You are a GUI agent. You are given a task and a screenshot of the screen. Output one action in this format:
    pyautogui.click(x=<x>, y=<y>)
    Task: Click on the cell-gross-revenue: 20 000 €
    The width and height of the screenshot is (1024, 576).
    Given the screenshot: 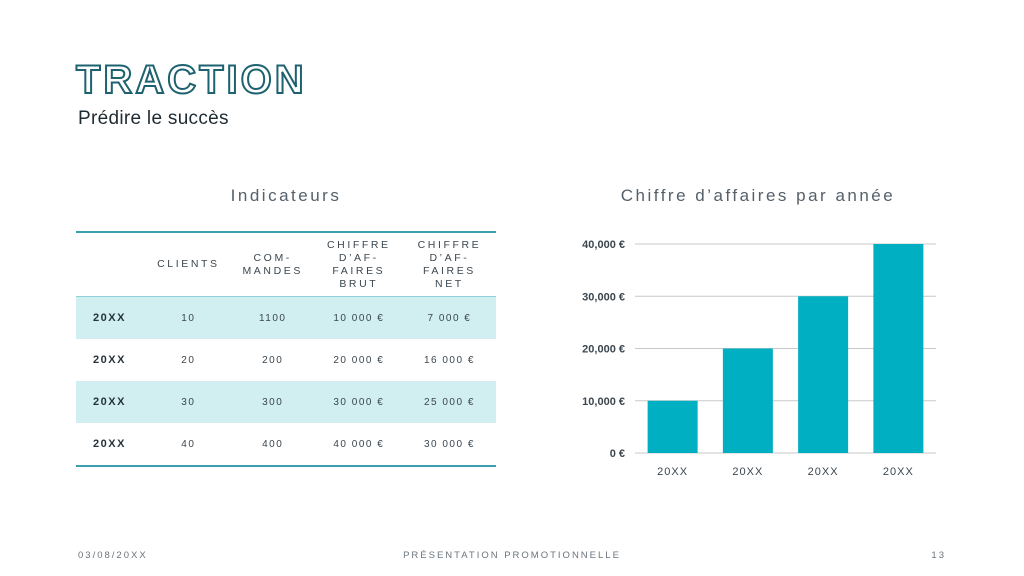 What is the action you would take?
    pyautogui.click(x=359, y=360)
    